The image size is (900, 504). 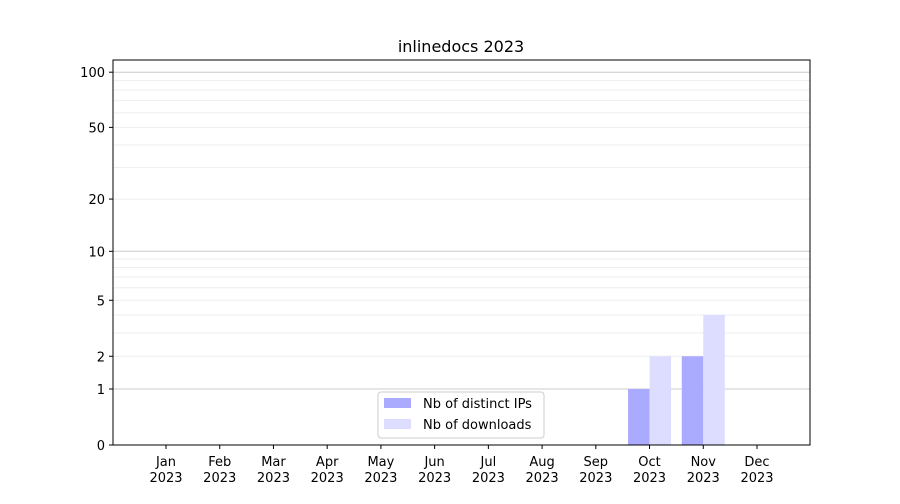 What do you see at coordinates (461, 46) in the screenshot?
I see `chart-title: inlinedocs 2023` at bounding box center [461, 46].